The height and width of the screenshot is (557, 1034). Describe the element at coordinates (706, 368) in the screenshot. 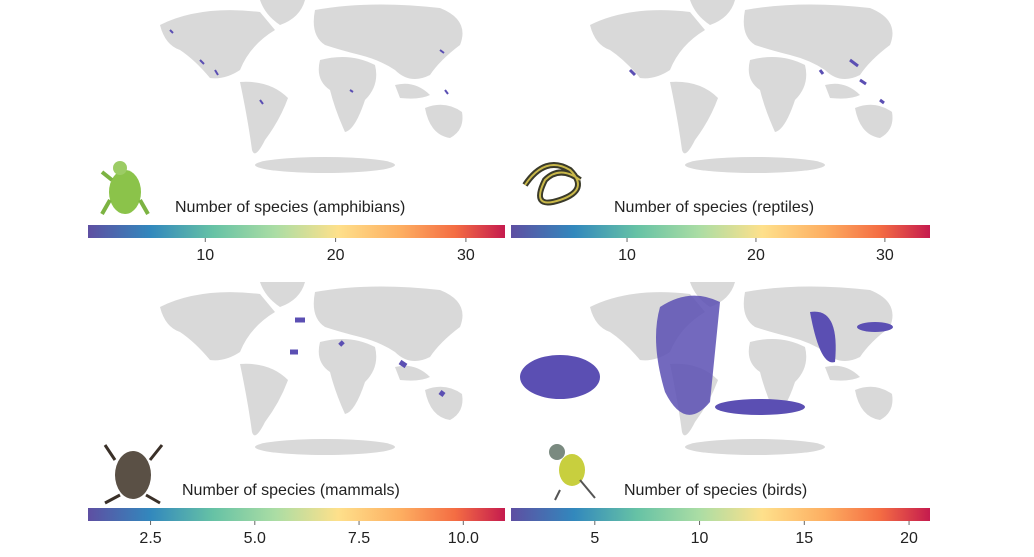

I see `map-birds` at that location.